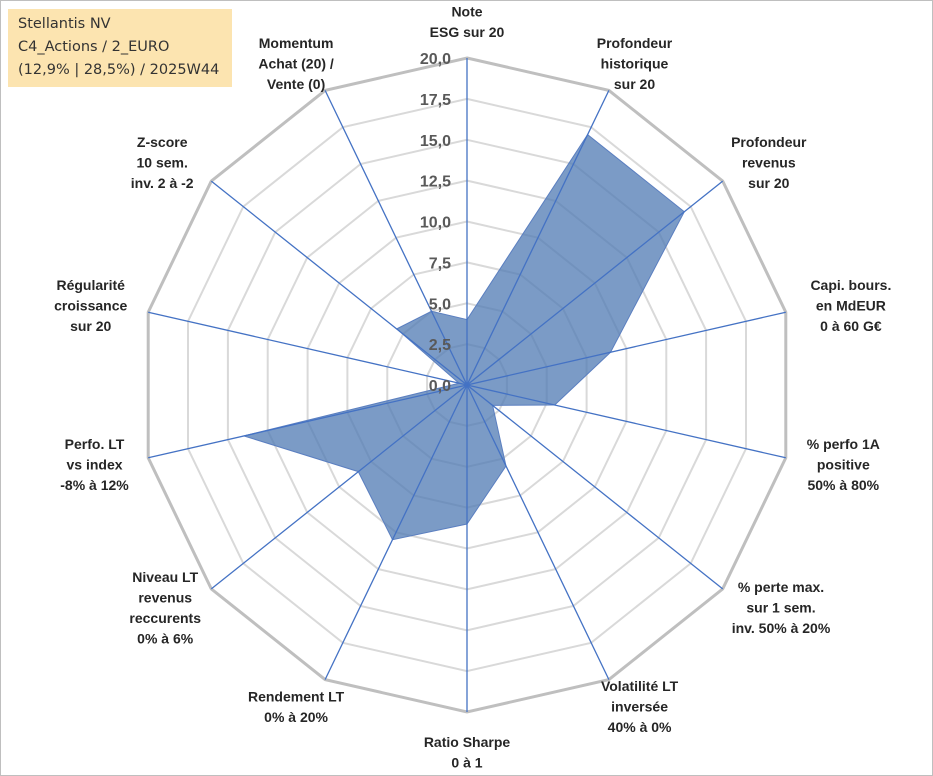 The height and width of the screenshot is (776, 933). I want to click on axis-label: Volatilité LT inversée 40% à 0%, so click(640, 706).